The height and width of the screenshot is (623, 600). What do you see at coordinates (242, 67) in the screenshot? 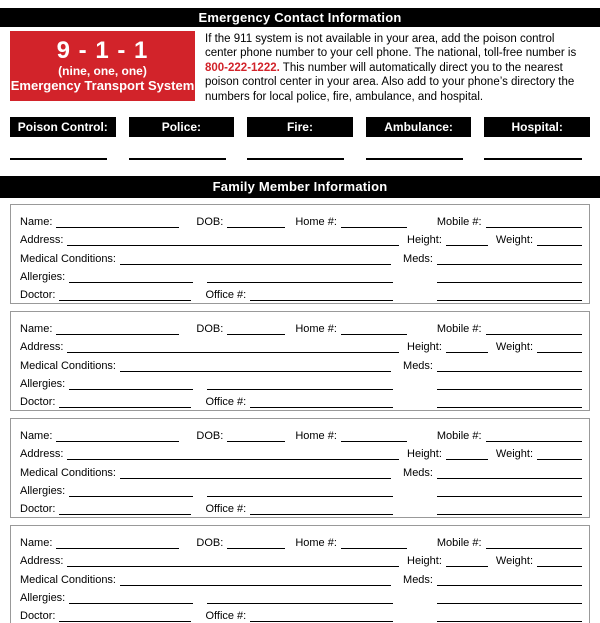
I see `poison-control-phone-number: 800-222-1222.` at bounding box center [242, 67].